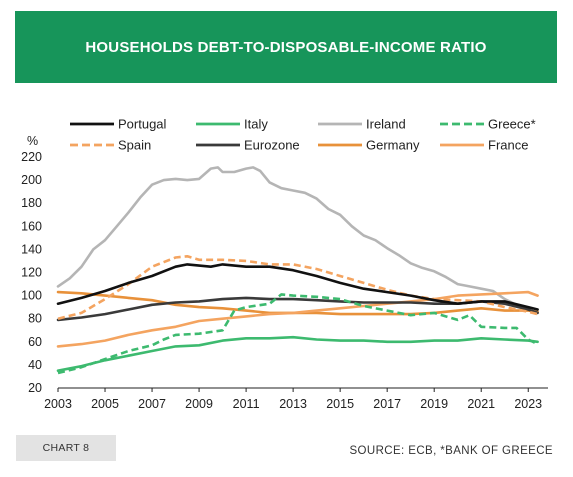  I want to click on chart-number-label: CHART 8, so click(66, 448).